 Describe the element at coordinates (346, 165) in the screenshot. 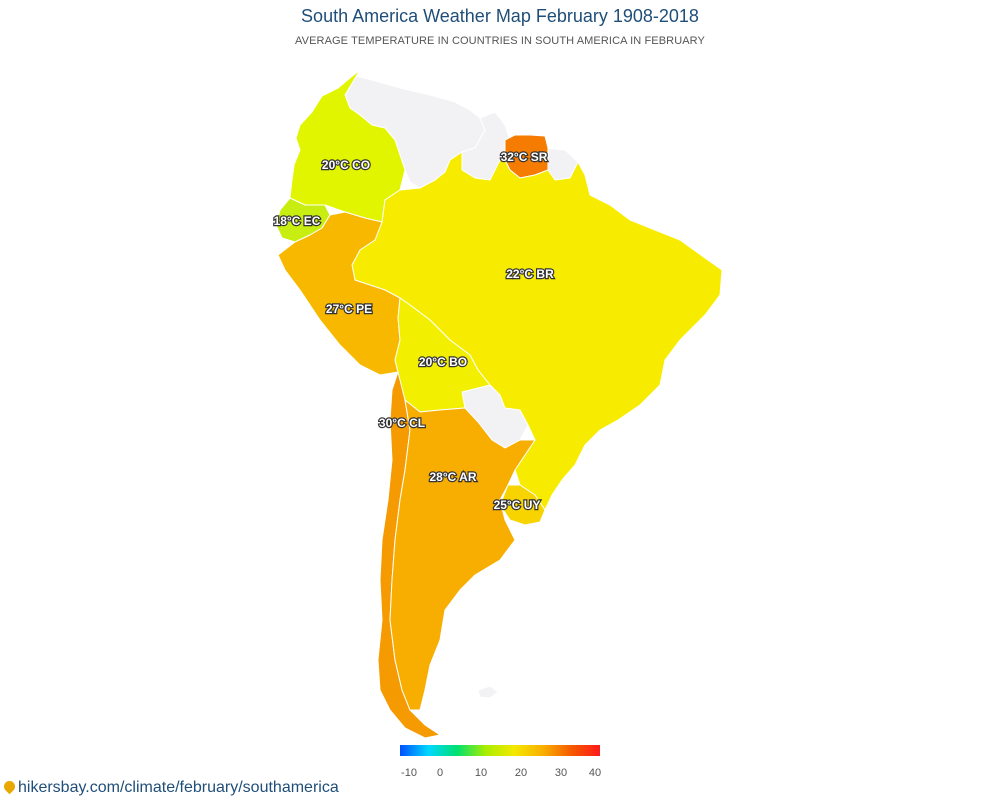

I see `label-co: 20°C CO` at that location.